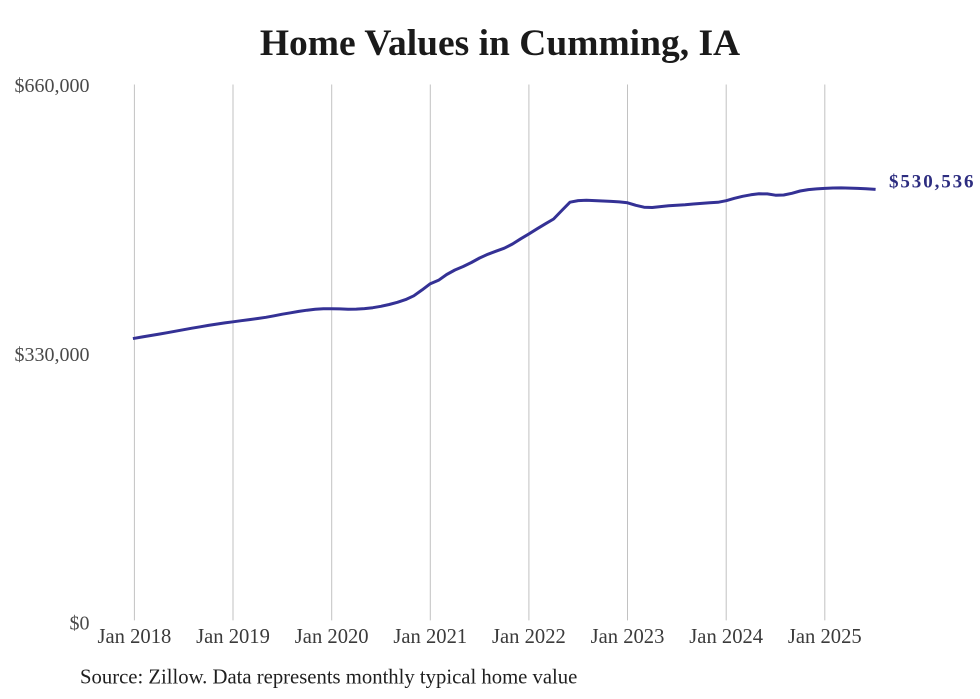 The width and height of the screenshot is (980, 699). What do you see at coordinates (52, 86) in the screenshot?
I see `svg-text: $660,000` at bounding box center [52, 86].